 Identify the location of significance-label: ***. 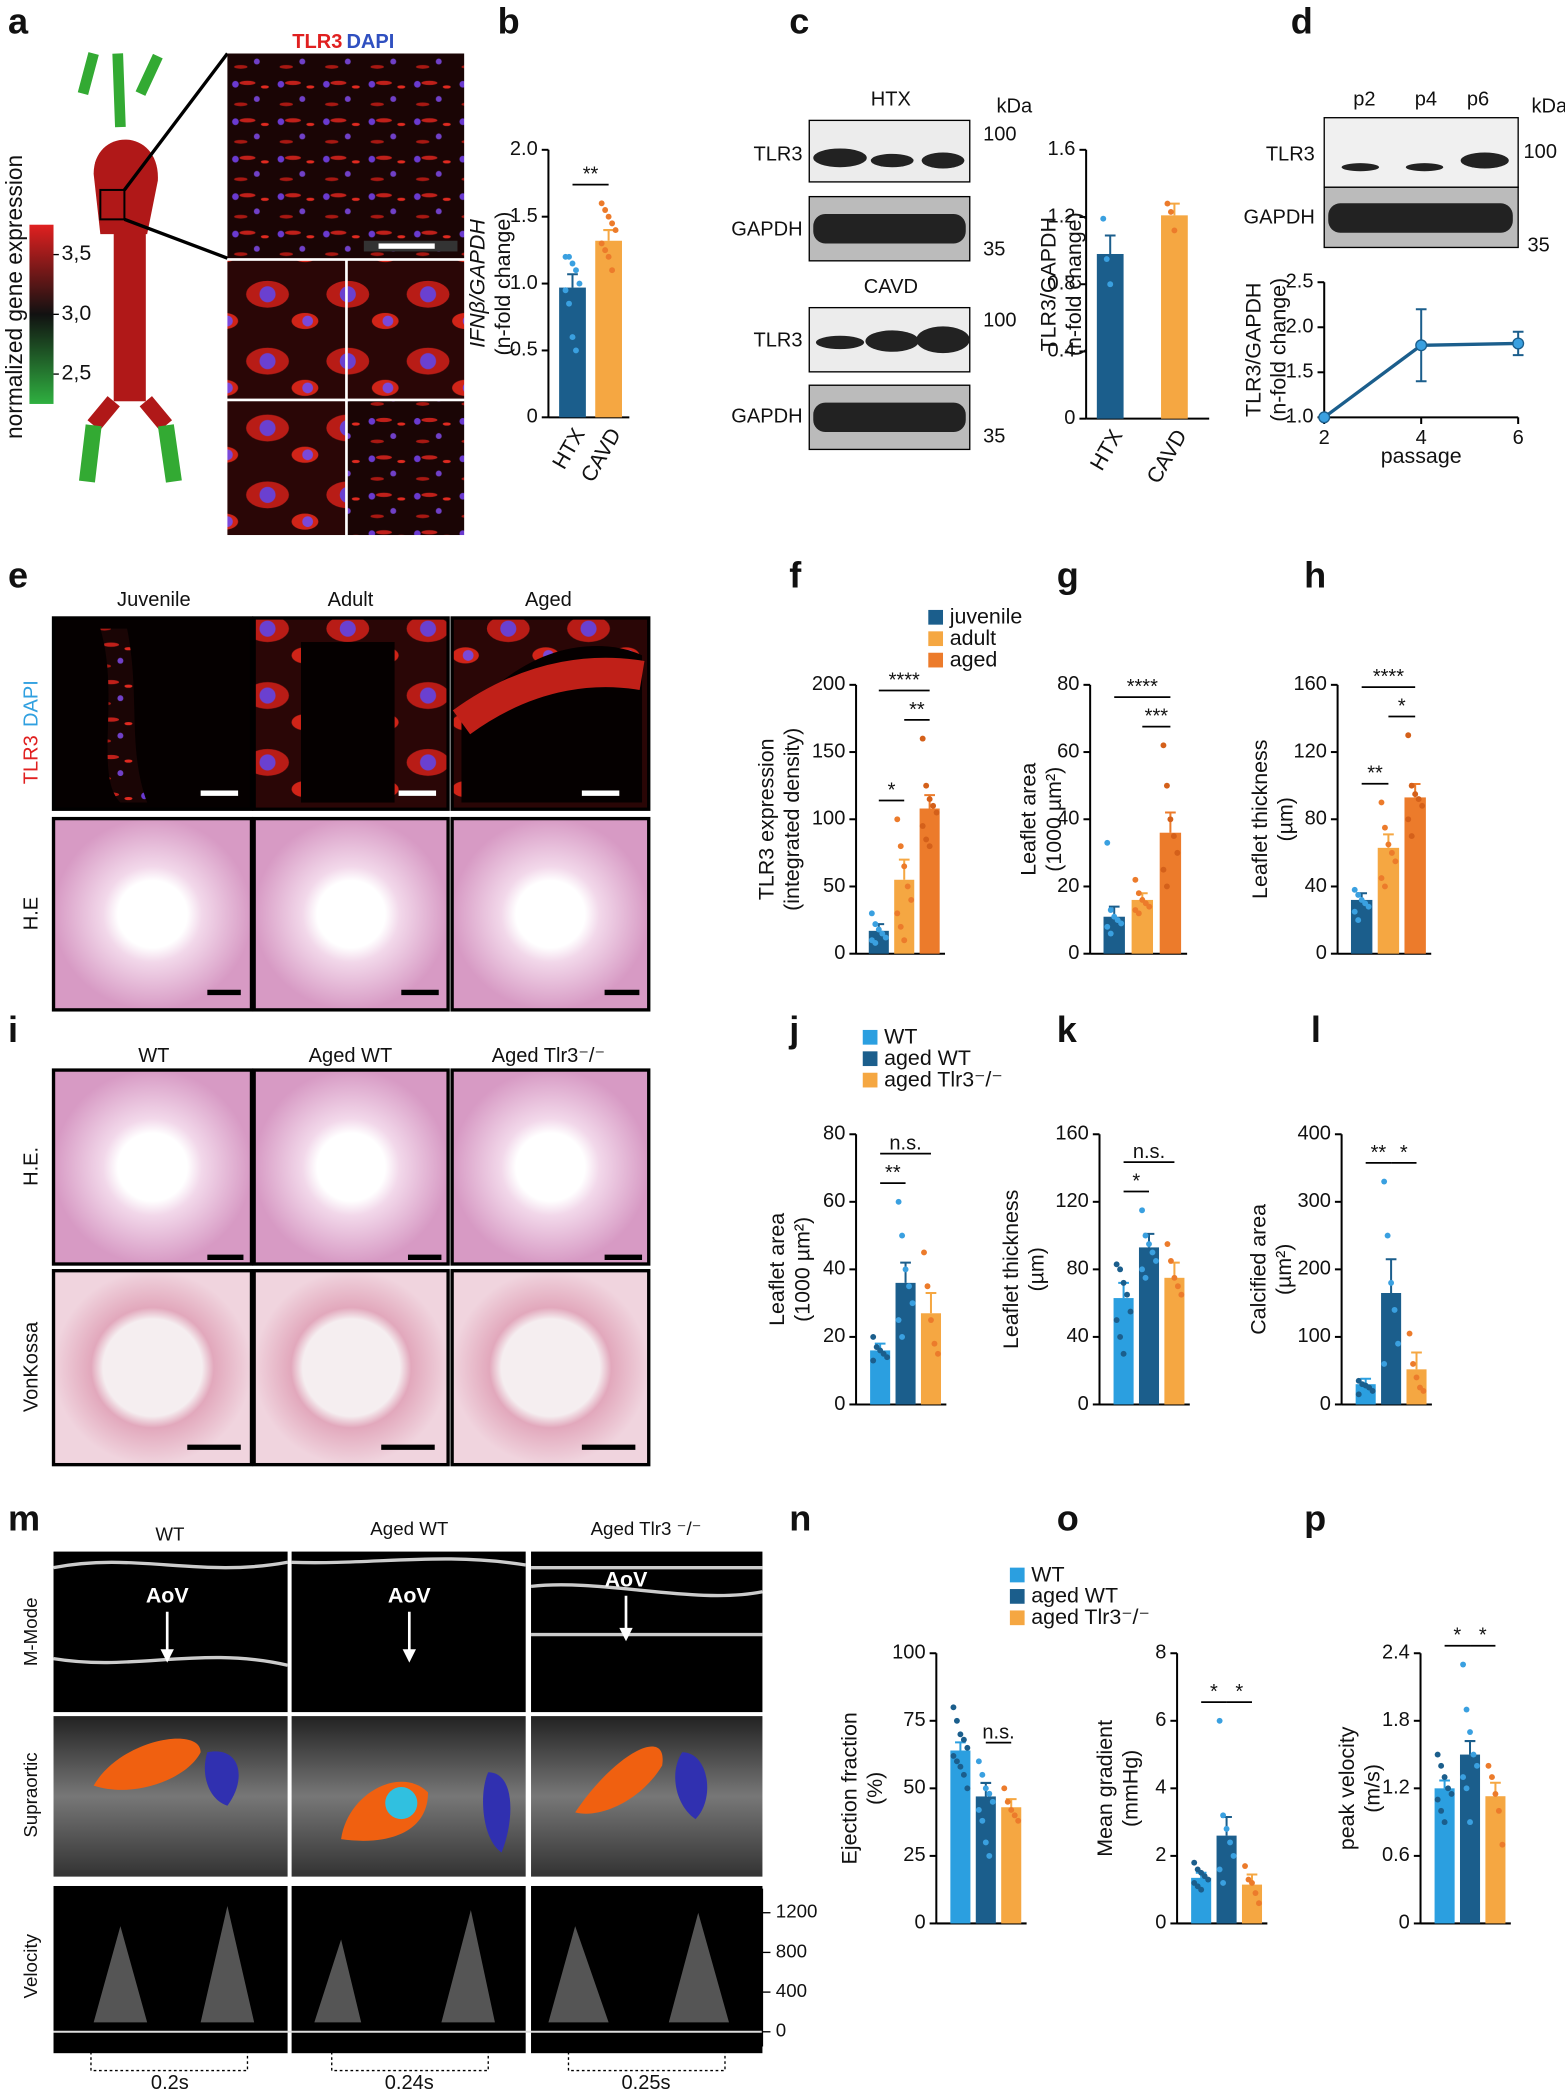
(1157, 717).